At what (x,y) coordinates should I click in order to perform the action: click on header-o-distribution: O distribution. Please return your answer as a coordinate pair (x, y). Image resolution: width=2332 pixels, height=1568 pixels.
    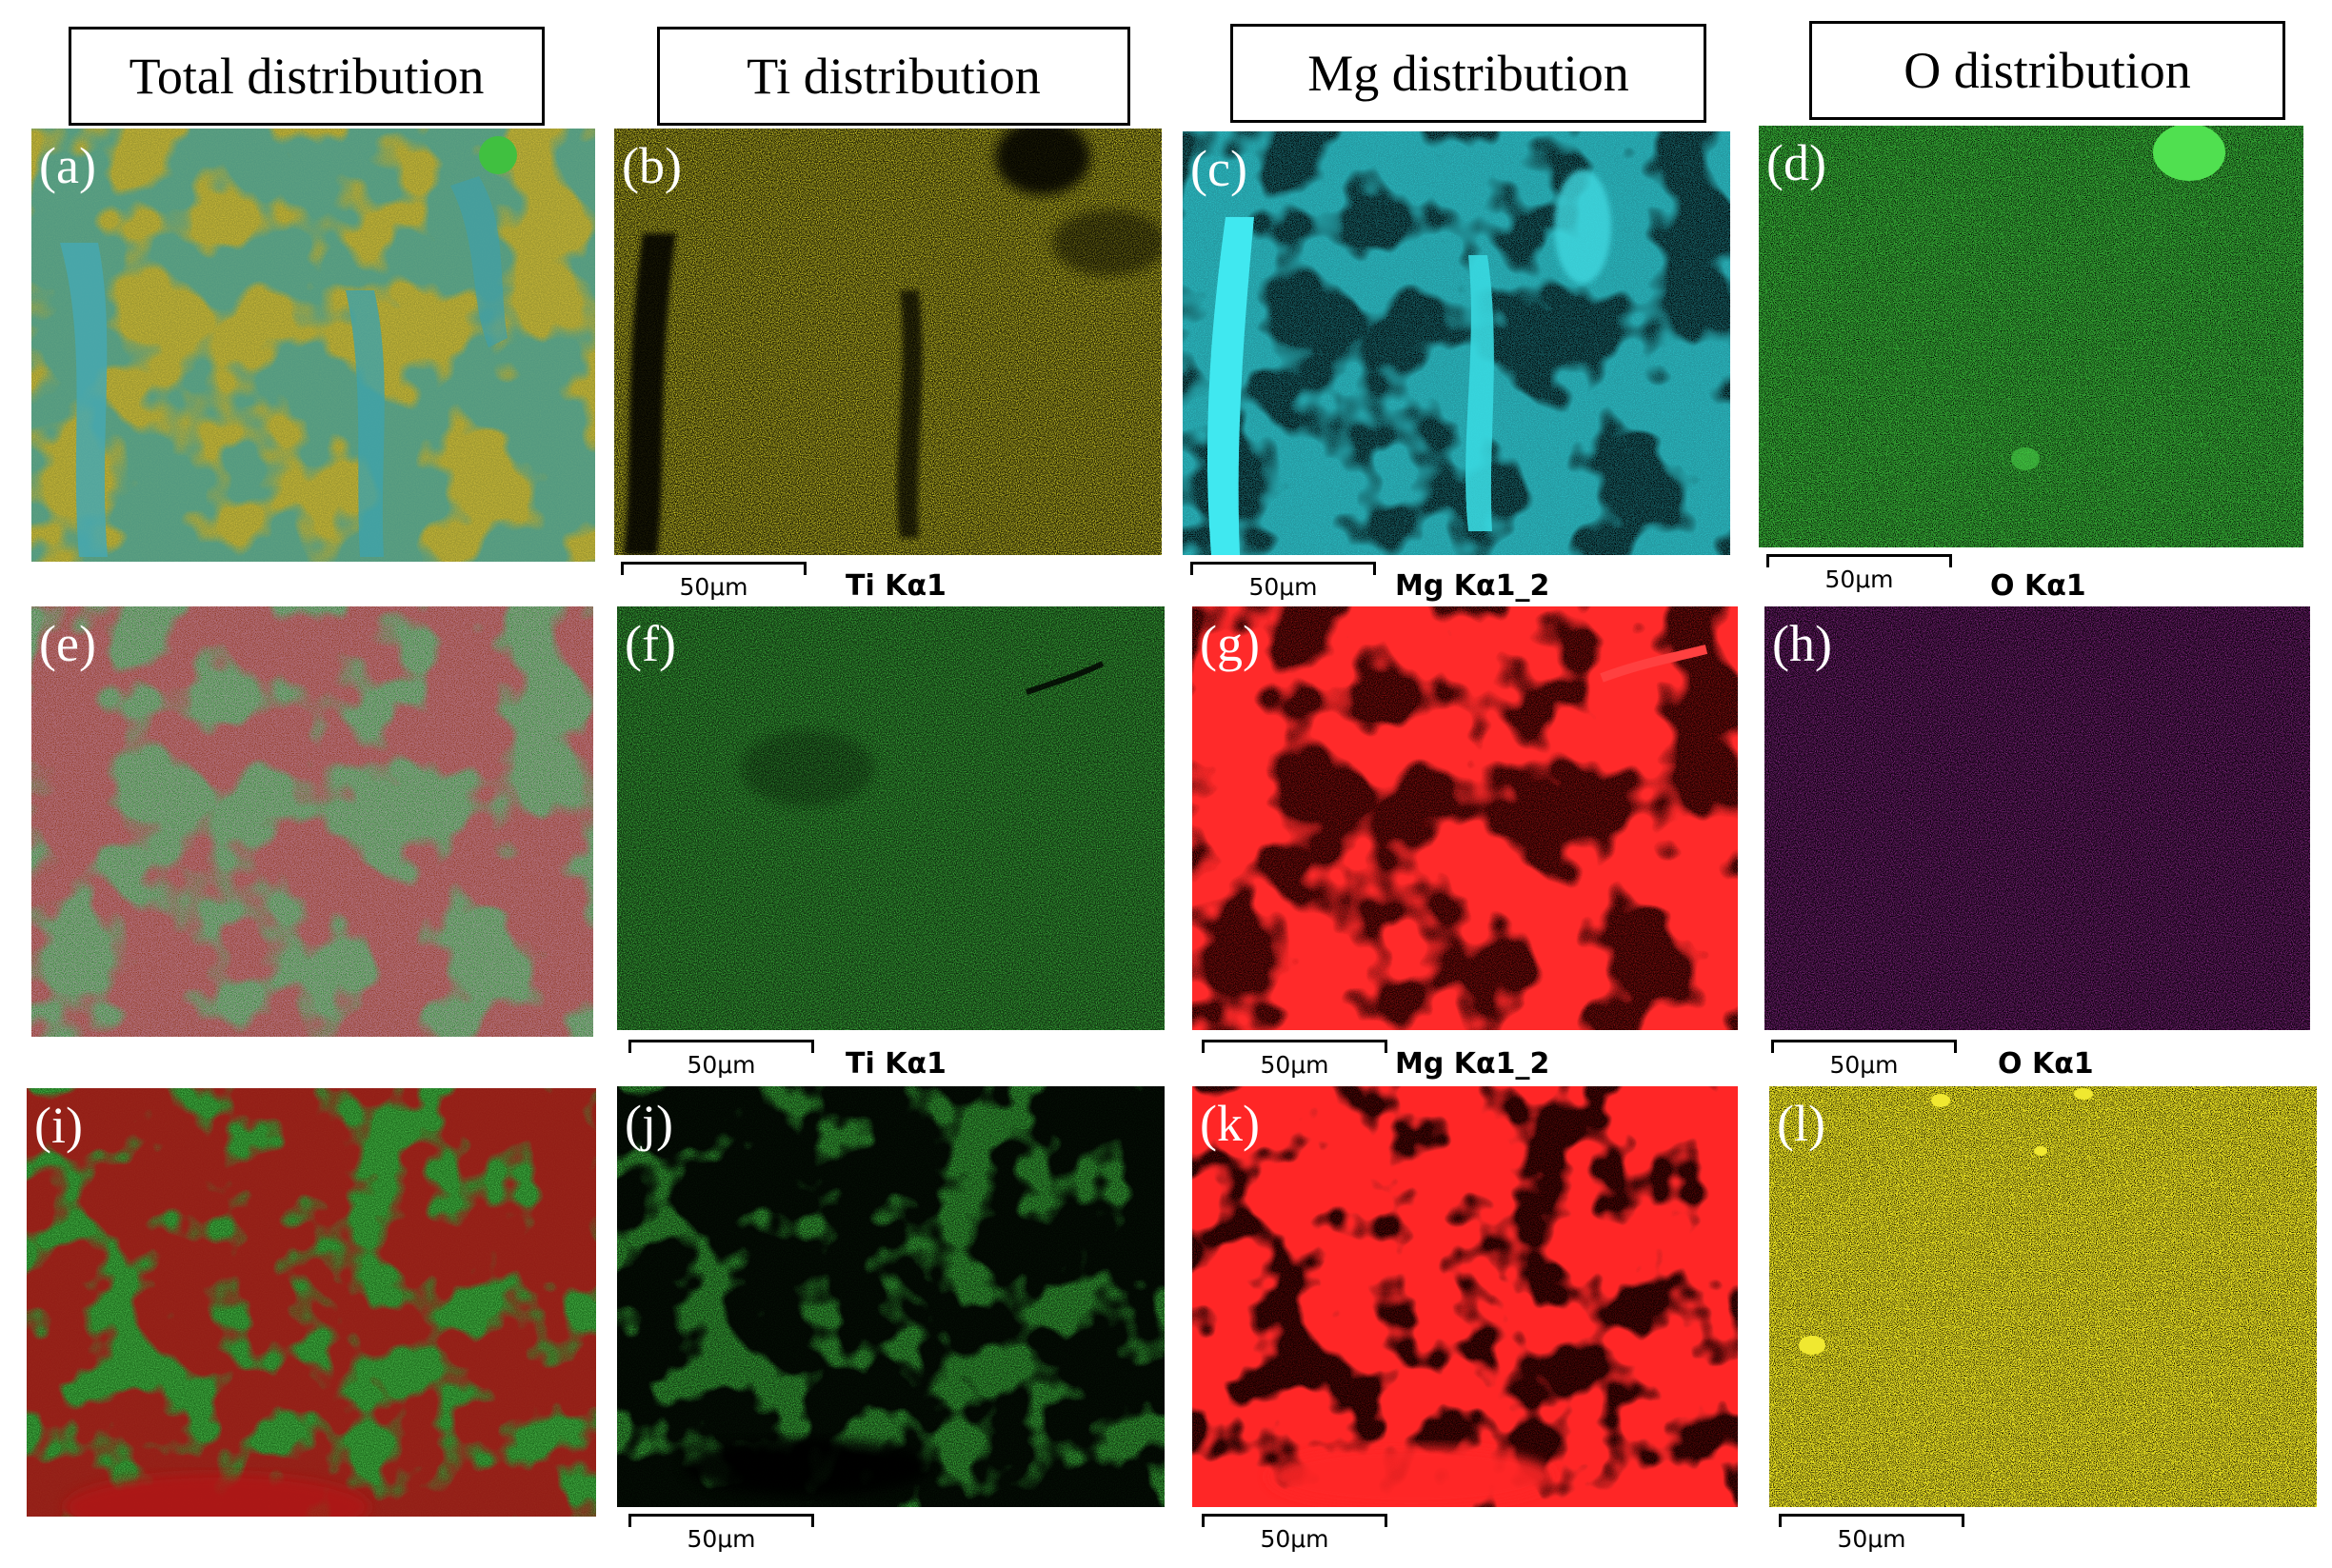
    Looking at the image, I should click on (2047, 71).